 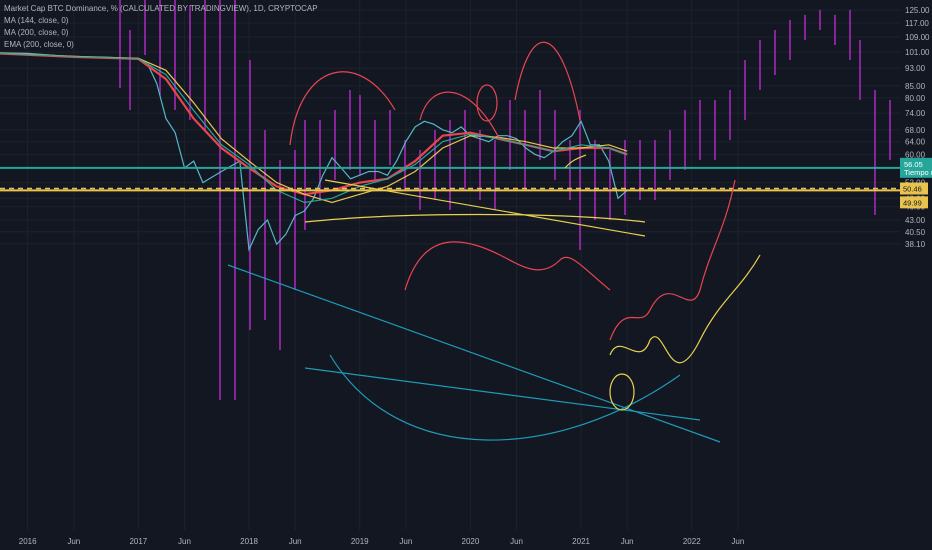 What do you see at coordinates (28, 541) in the screenshot?
I see `x-tick-label-0: 2016` at bounding box center [28, 541].